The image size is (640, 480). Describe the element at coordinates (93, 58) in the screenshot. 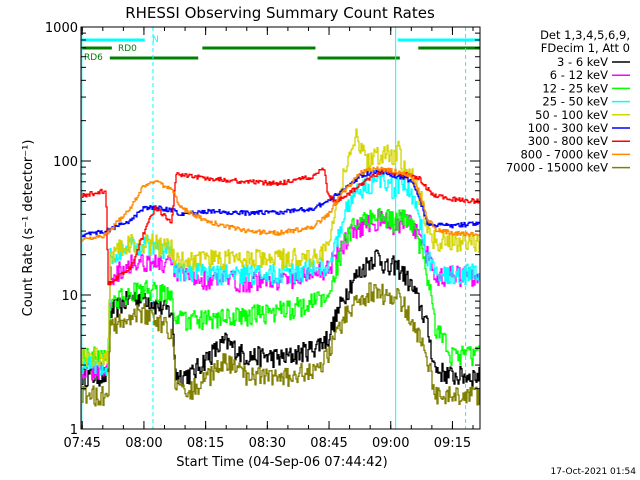

I see `flag-rd6-label: RD6` at that location.